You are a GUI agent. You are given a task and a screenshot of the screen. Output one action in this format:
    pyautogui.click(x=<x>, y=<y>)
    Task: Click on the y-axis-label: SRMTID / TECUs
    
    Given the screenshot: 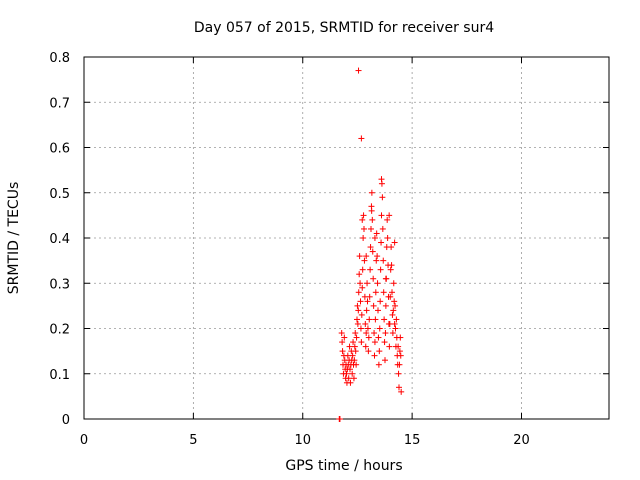 What is the action you would take?
    pyautogui.click(x=14, y=238)
    